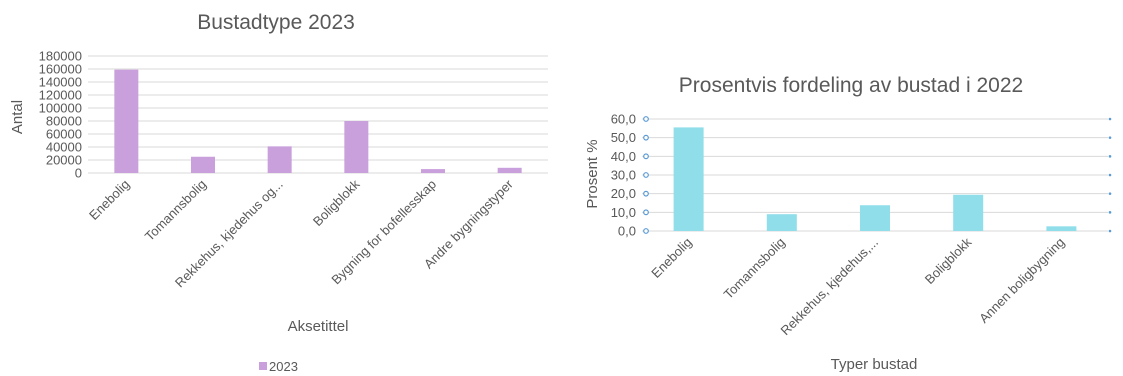 The height and width of the screenshot is (376, 1123). Describe the element at coordinates (60, 56) in the screenshot. I see `chart1-y-tick-label: 180000` at that location.